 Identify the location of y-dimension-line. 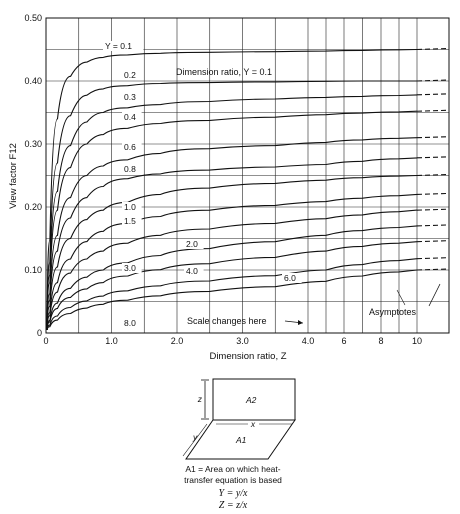
(195, 440).